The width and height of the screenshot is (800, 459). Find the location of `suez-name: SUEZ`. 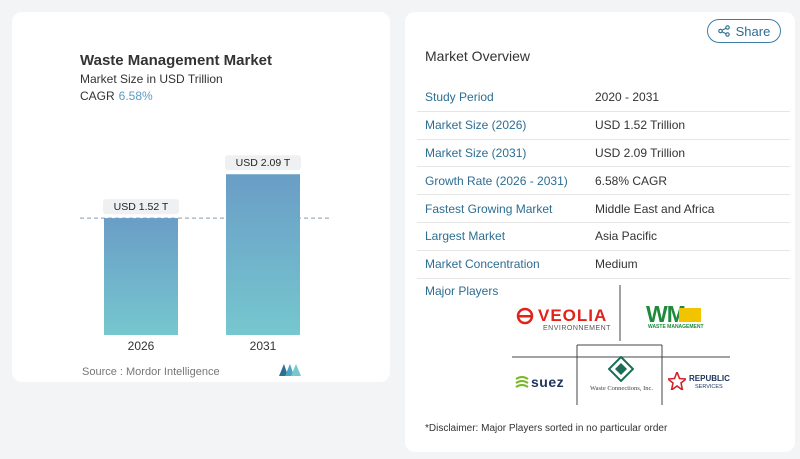

suez-name: SUEZ is located at coordinates (548, 382).